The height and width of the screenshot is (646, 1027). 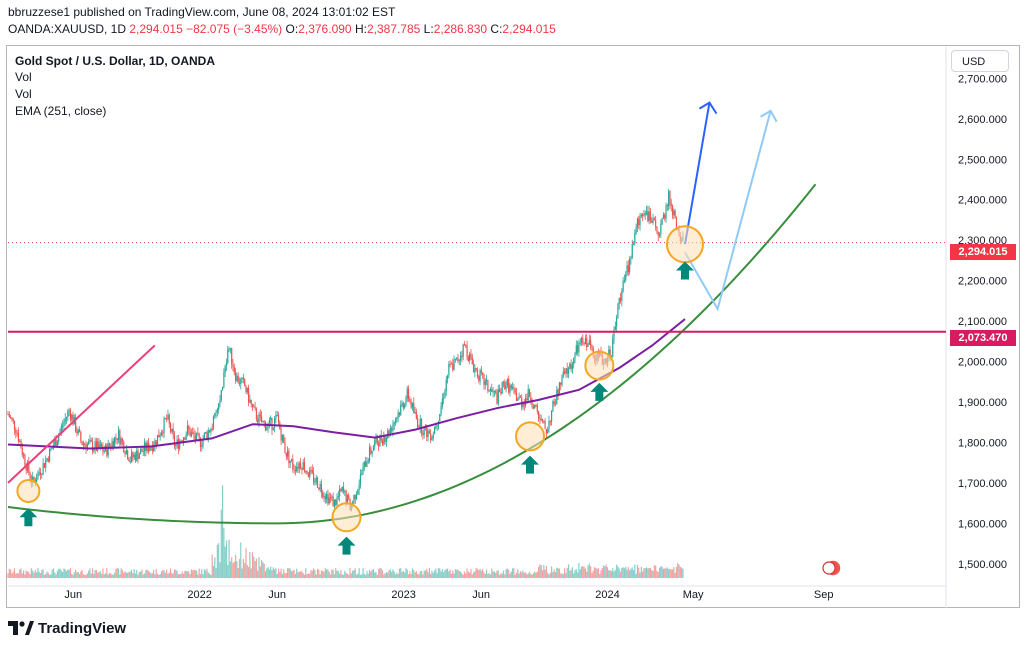 What do you see at coordinates (428, 29) in the screenshot?
I see `low-label: L:` at bounding box center [428, 29].